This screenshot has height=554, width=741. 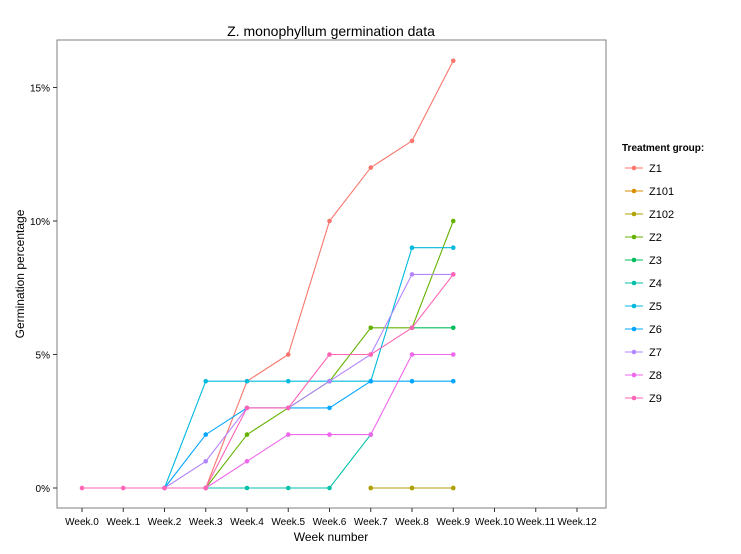 What do you see at coordinates (453, 522) in the screenshot?
I see `x-tick-label: Week.9` at bounding box center [453, 522].